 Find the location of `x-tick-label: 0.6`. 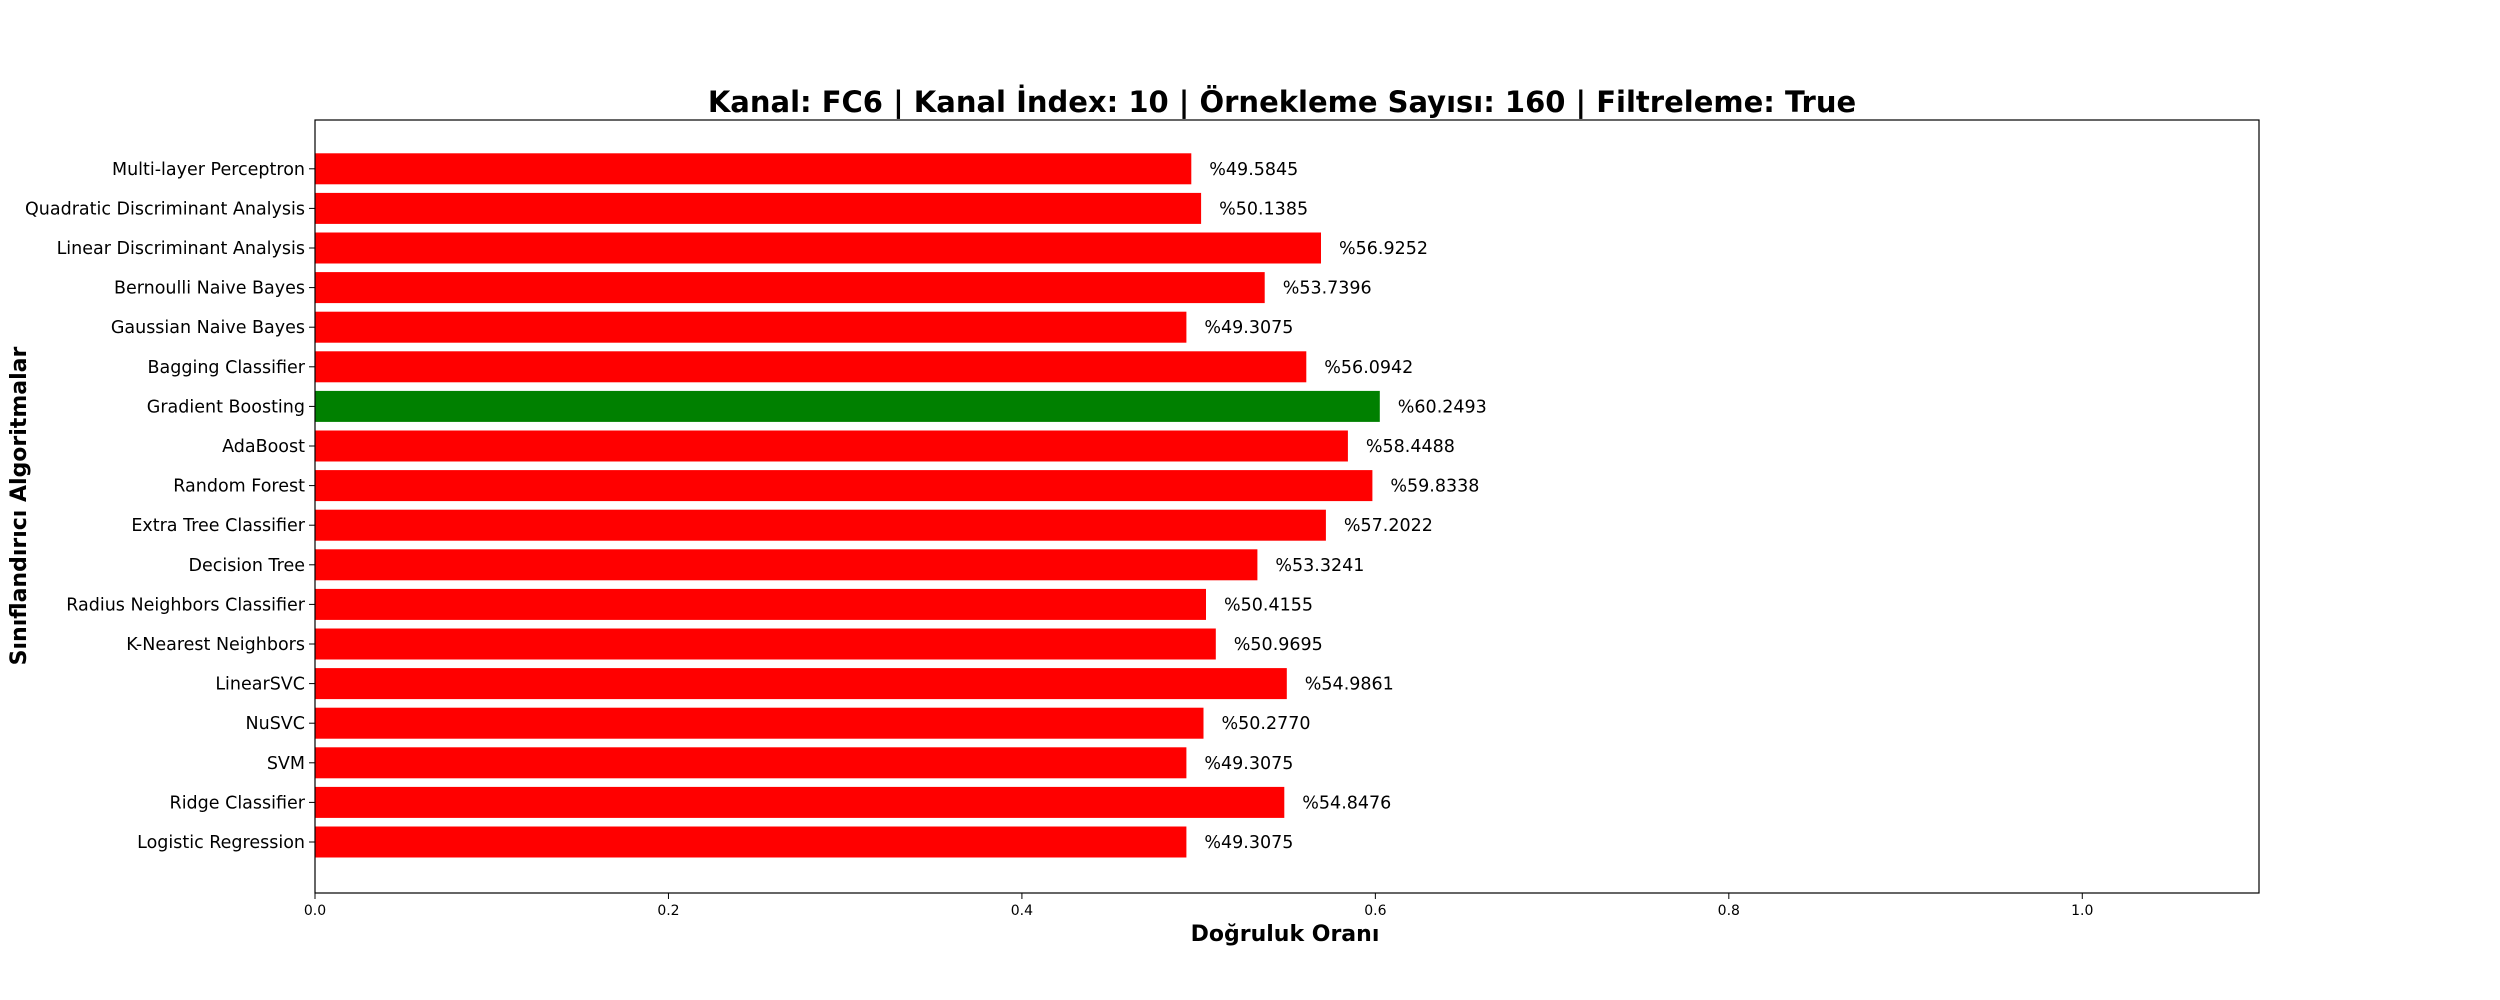

x-tick-label: 0.6 is located at coordinates (1375, 911).